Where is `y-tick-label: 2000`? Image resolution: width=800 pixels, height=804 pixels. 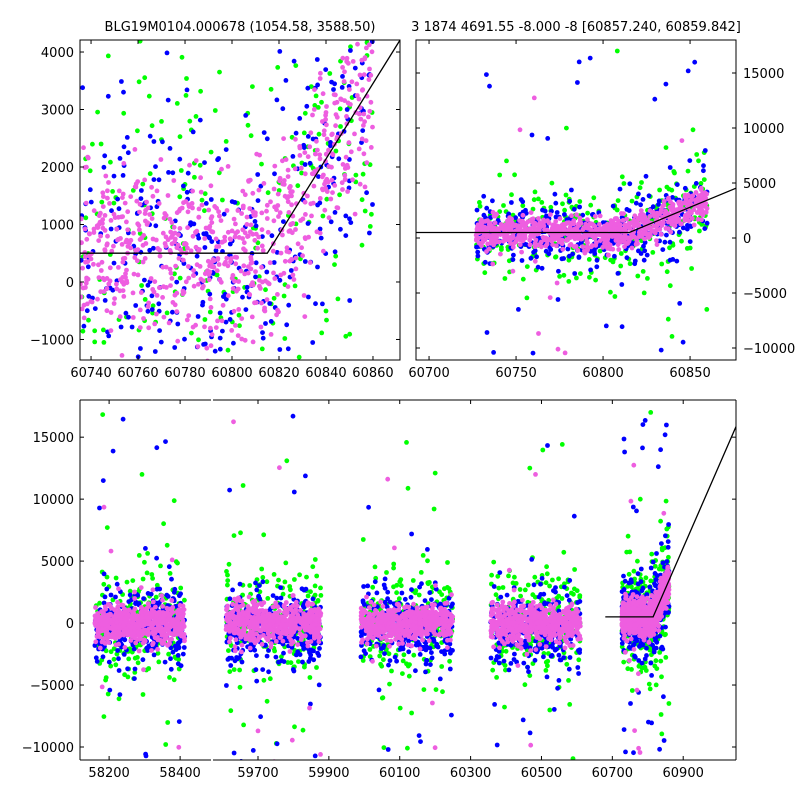
y-tick-label: 2000 is located at coordinates (57, 168).